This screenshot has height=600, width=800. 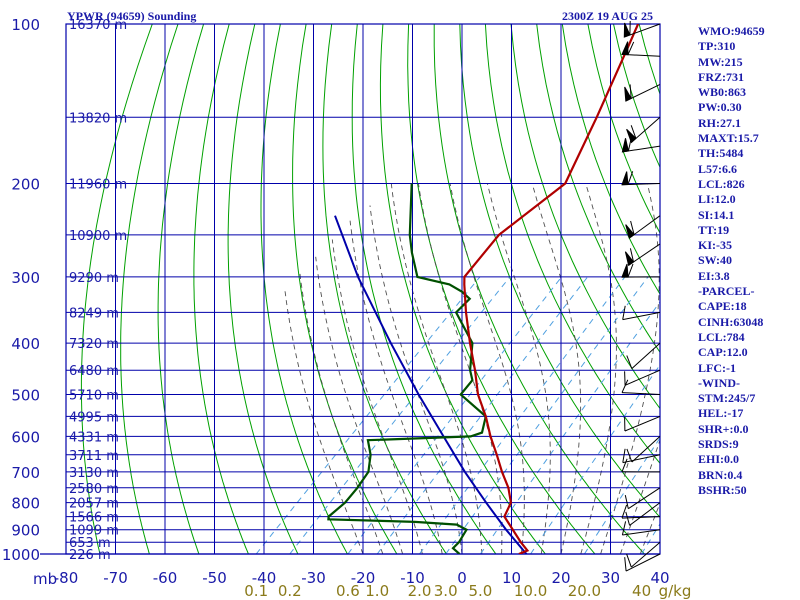 I want to click on temperature-tick-label: 0, so click(x=462, y=578).